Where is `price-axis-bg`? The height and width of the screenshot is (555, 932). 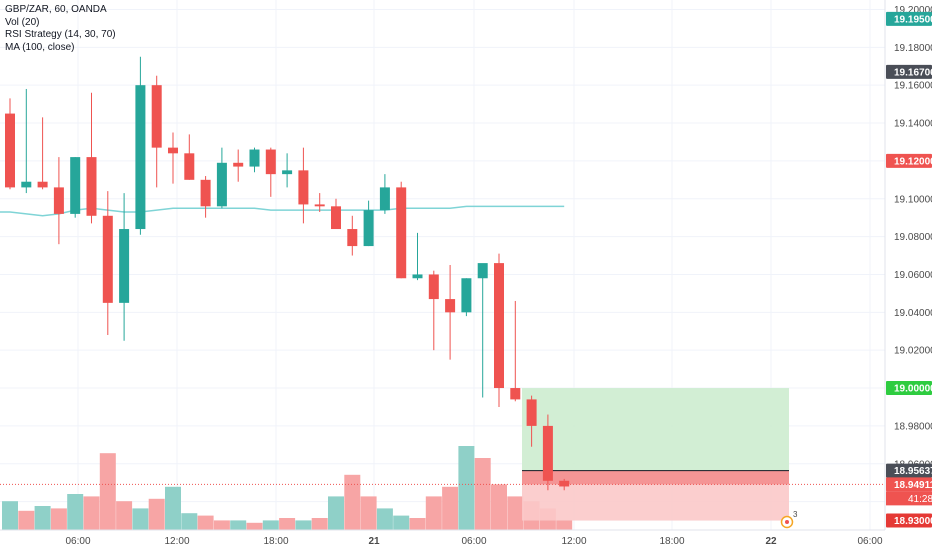 price-axis-bg is located at coordinates (908, 275).